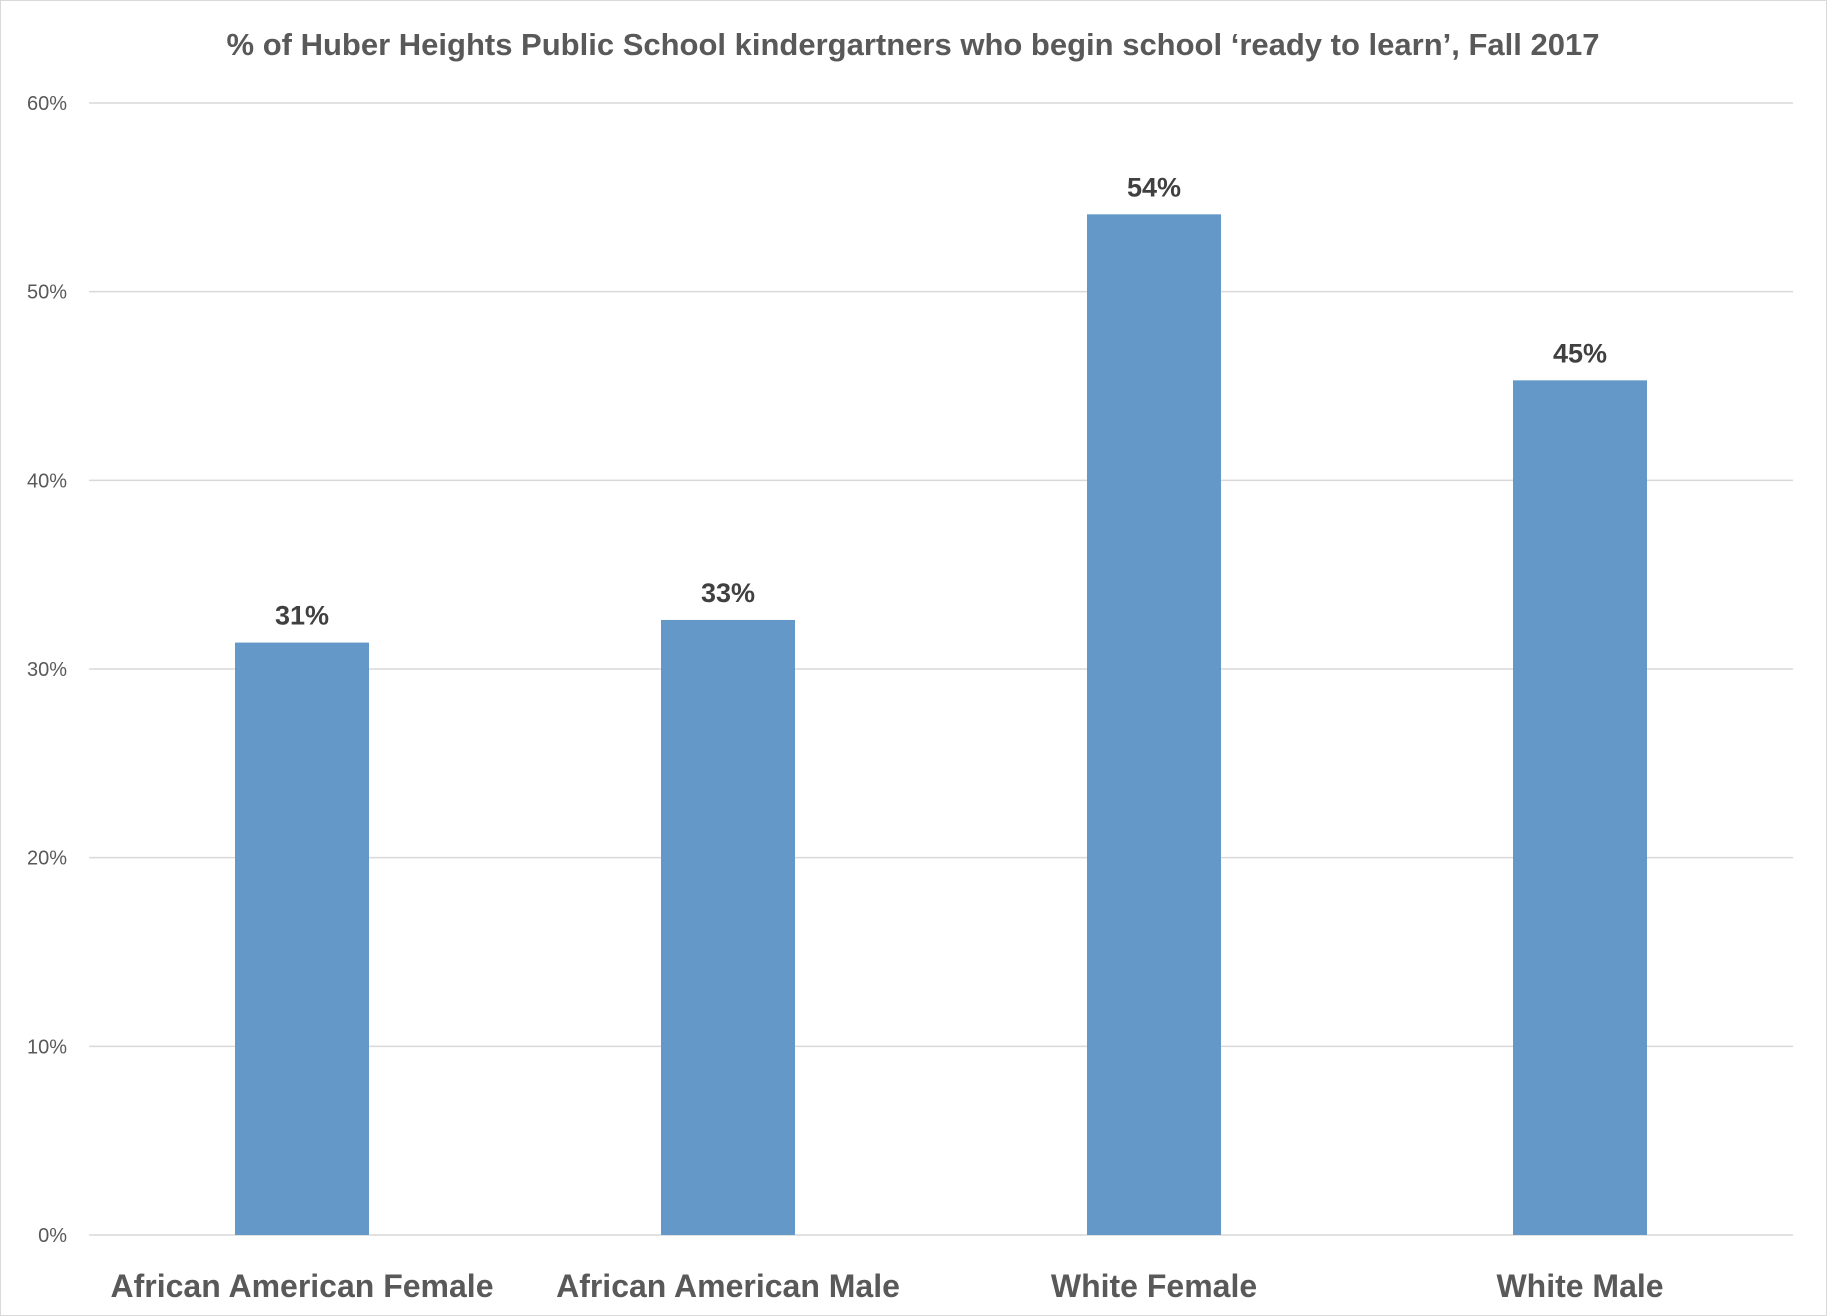 The height and width of the screenshot is (1316, 1827). I want to click on y-tick-label: 60%, so click(47, 104).